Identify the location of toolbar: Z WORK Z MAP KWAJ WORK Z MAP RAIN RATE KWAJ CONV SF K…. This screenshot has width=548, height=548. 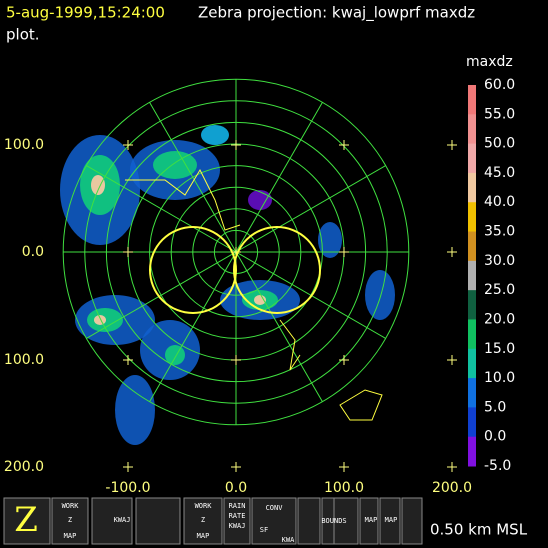
(274, 521).